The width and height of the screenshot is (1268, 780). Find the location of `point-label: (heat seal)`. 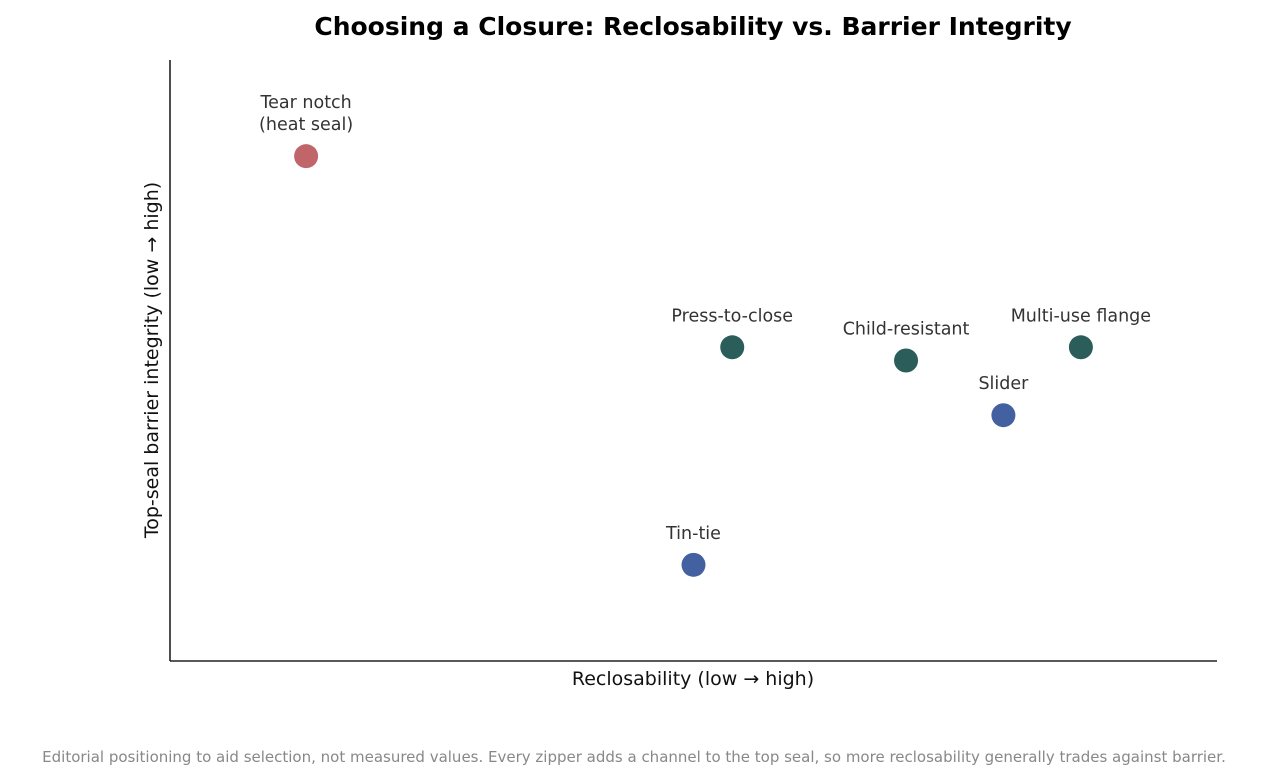

point-label: (heat seal) is located at coordinates (306, 125).